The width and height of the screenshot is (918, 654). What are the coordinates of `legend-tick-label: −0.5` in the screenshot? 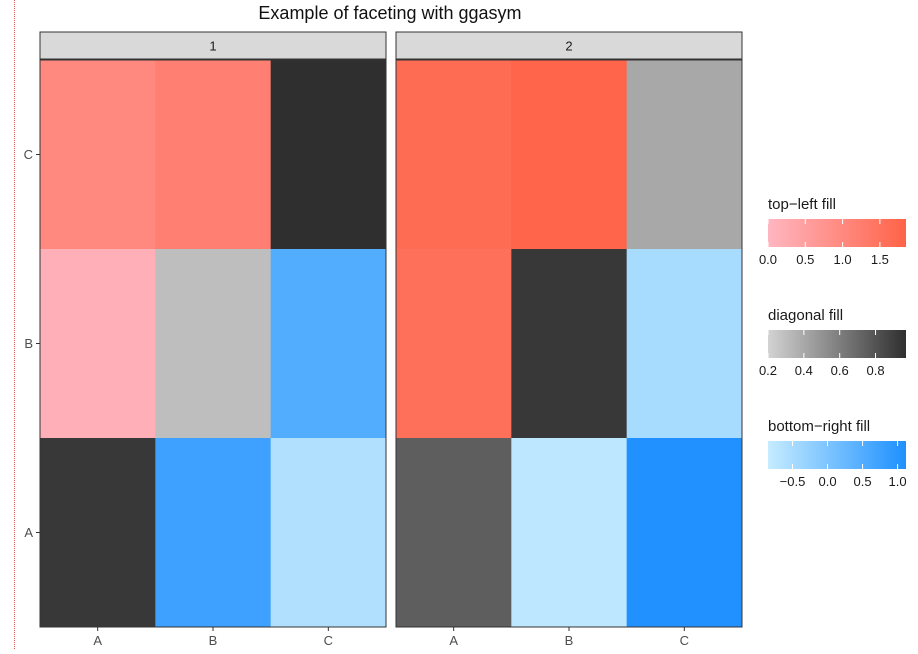 It's located at (793, 481).